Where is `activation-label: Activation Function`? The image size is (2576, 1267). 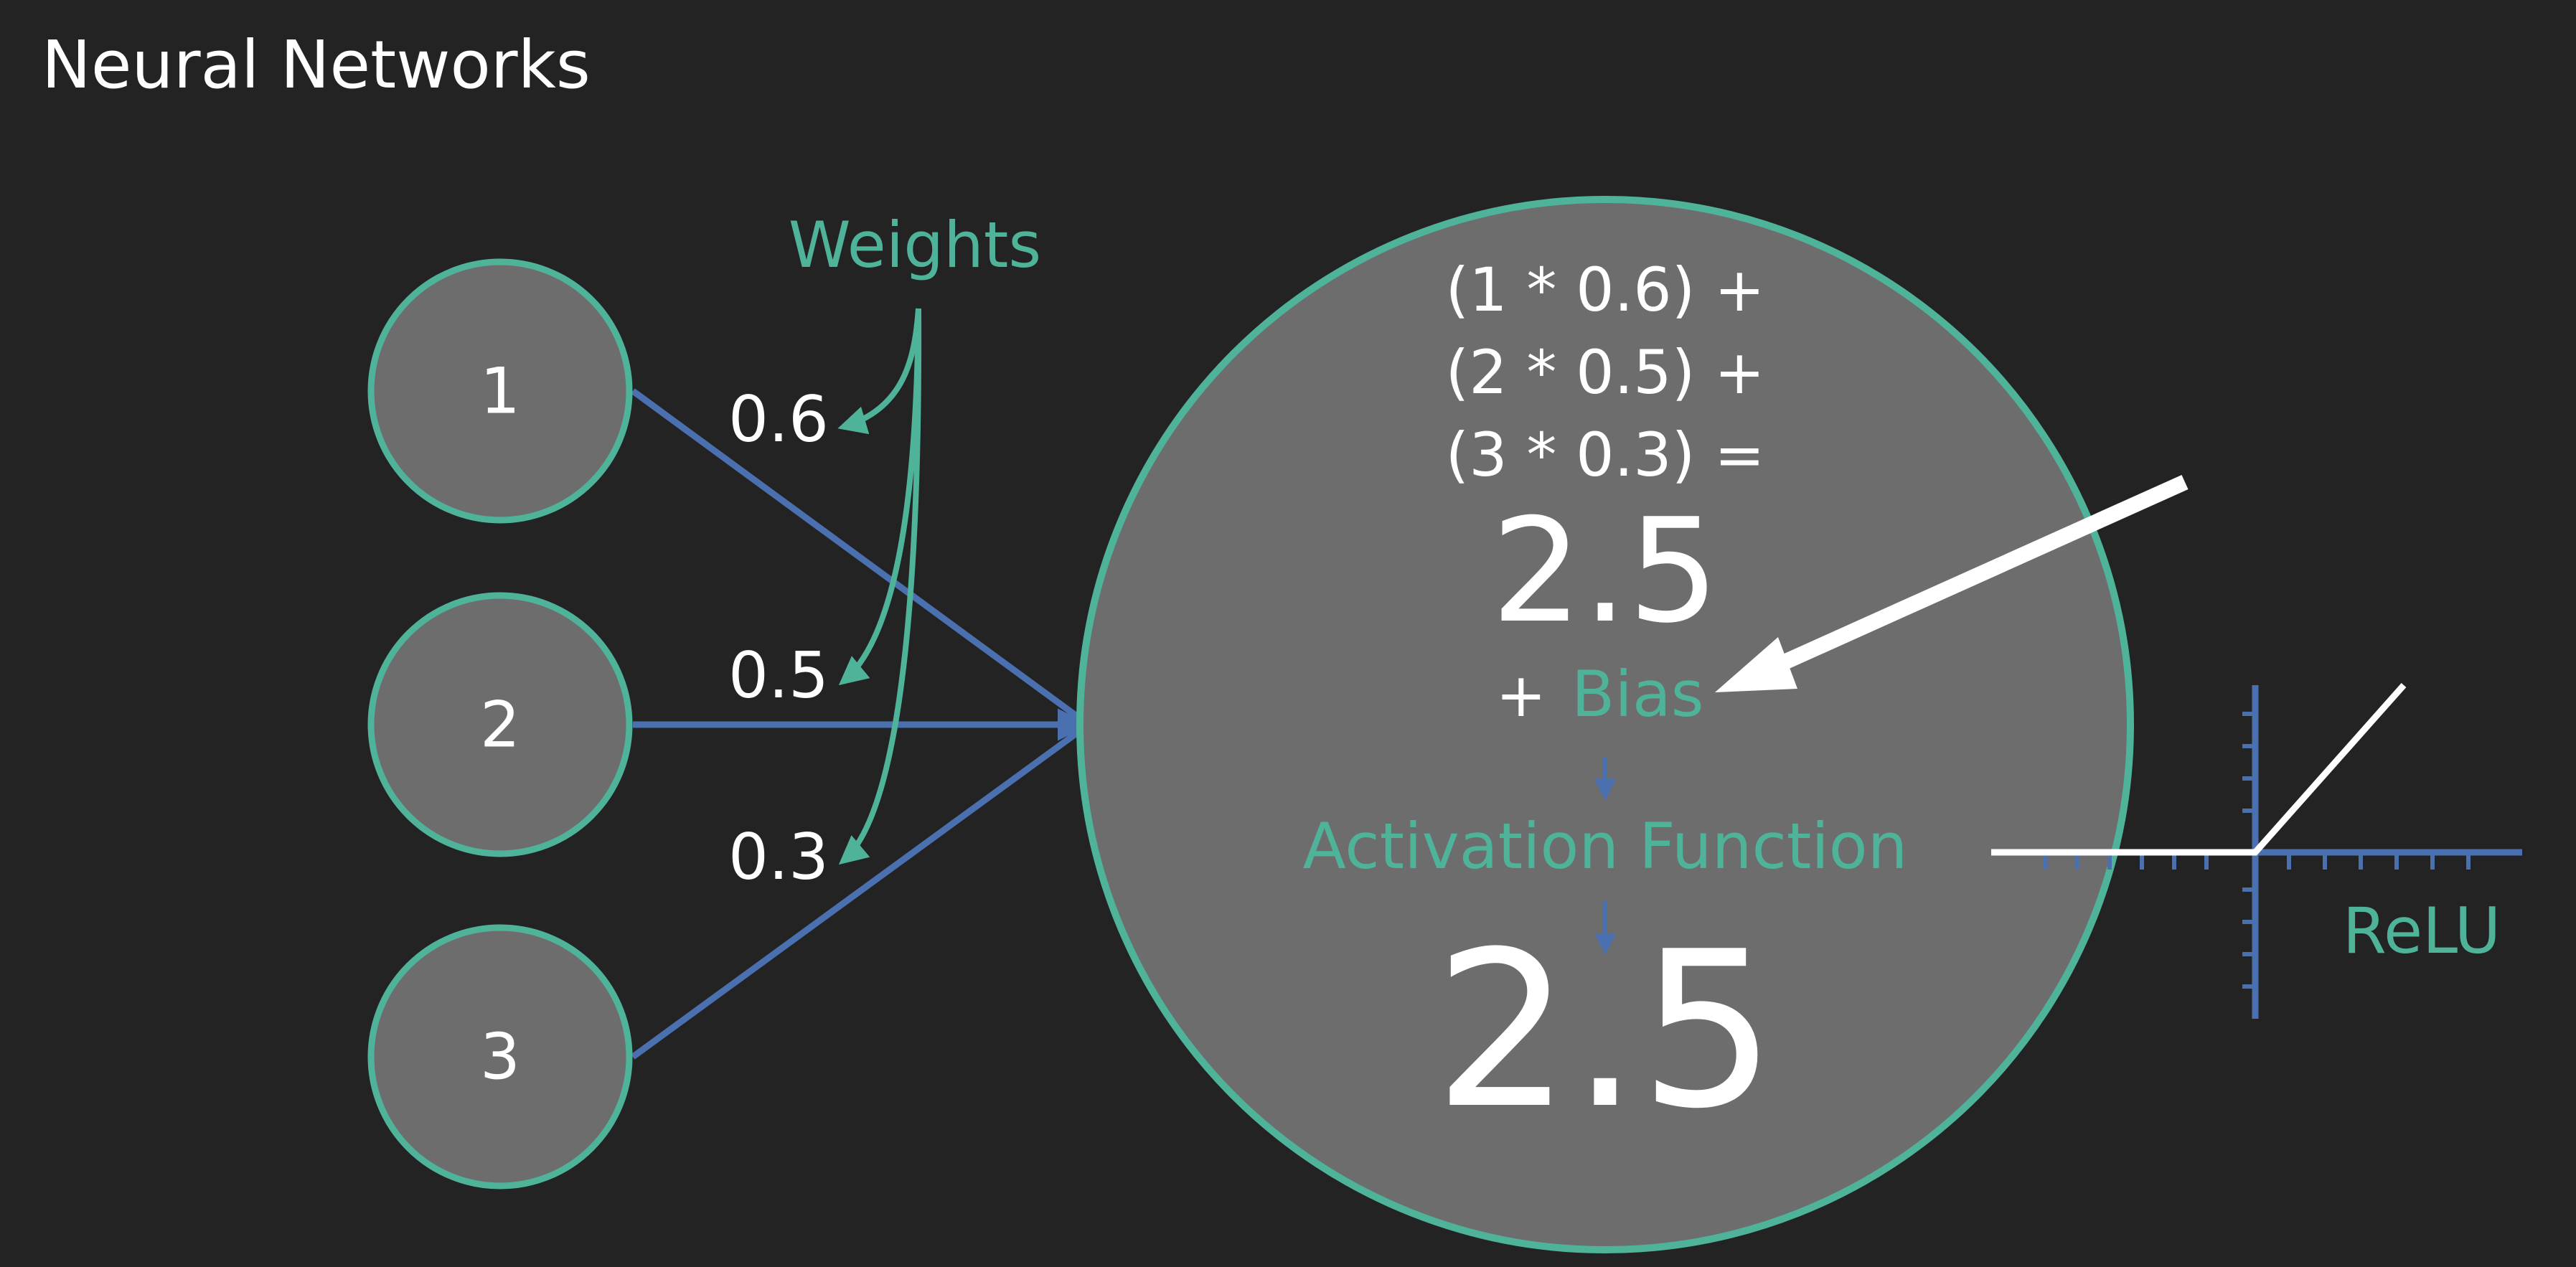 activation-label: Activation Function is located at coordinates (1605, 846).